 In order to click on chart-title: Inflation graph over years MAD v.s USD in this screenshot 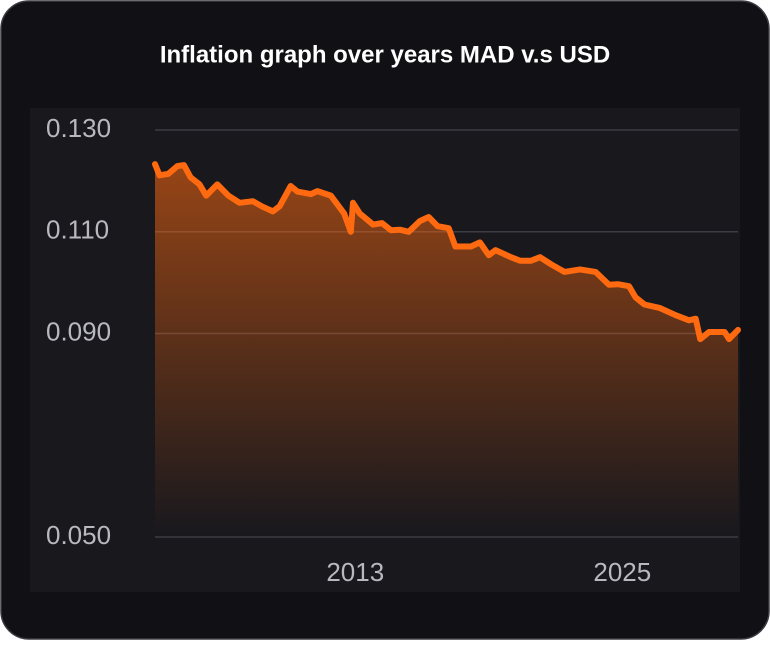, I will do `click(385, 54)`.